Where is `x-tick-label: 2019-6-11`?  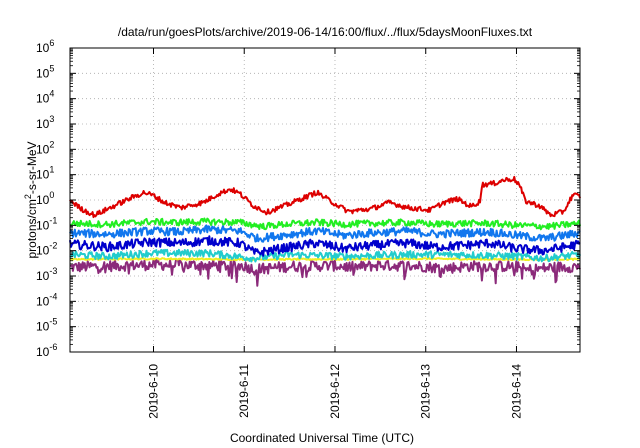 x-tick-label: 2019-6-11 is located at coordinates (244, 391).